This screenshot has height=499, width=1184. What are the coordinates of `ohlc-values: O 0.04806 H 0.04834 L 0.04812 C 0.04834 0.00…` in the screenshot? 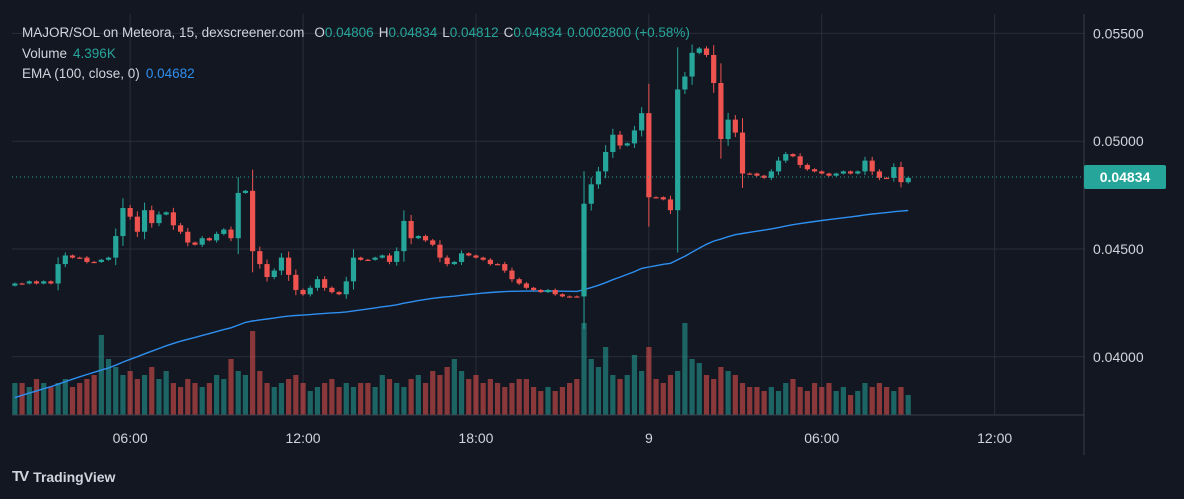 It's located at (502, 33).